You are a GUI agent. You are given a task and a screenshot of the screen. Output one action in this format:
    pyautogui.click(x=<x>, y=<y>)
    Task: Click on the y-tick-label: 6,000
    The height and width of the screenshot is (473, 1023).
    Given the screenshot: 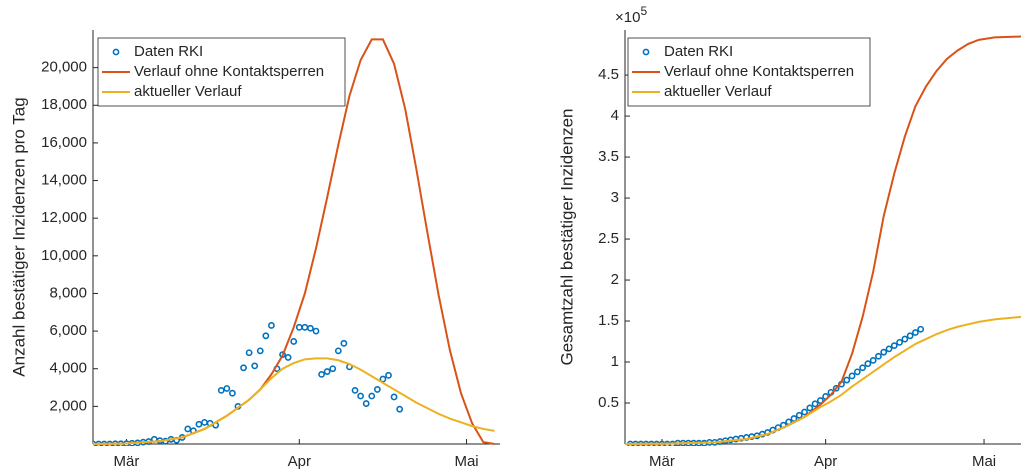 What is the action you would take?
    pyautogui.click(x=68, y=330)
    